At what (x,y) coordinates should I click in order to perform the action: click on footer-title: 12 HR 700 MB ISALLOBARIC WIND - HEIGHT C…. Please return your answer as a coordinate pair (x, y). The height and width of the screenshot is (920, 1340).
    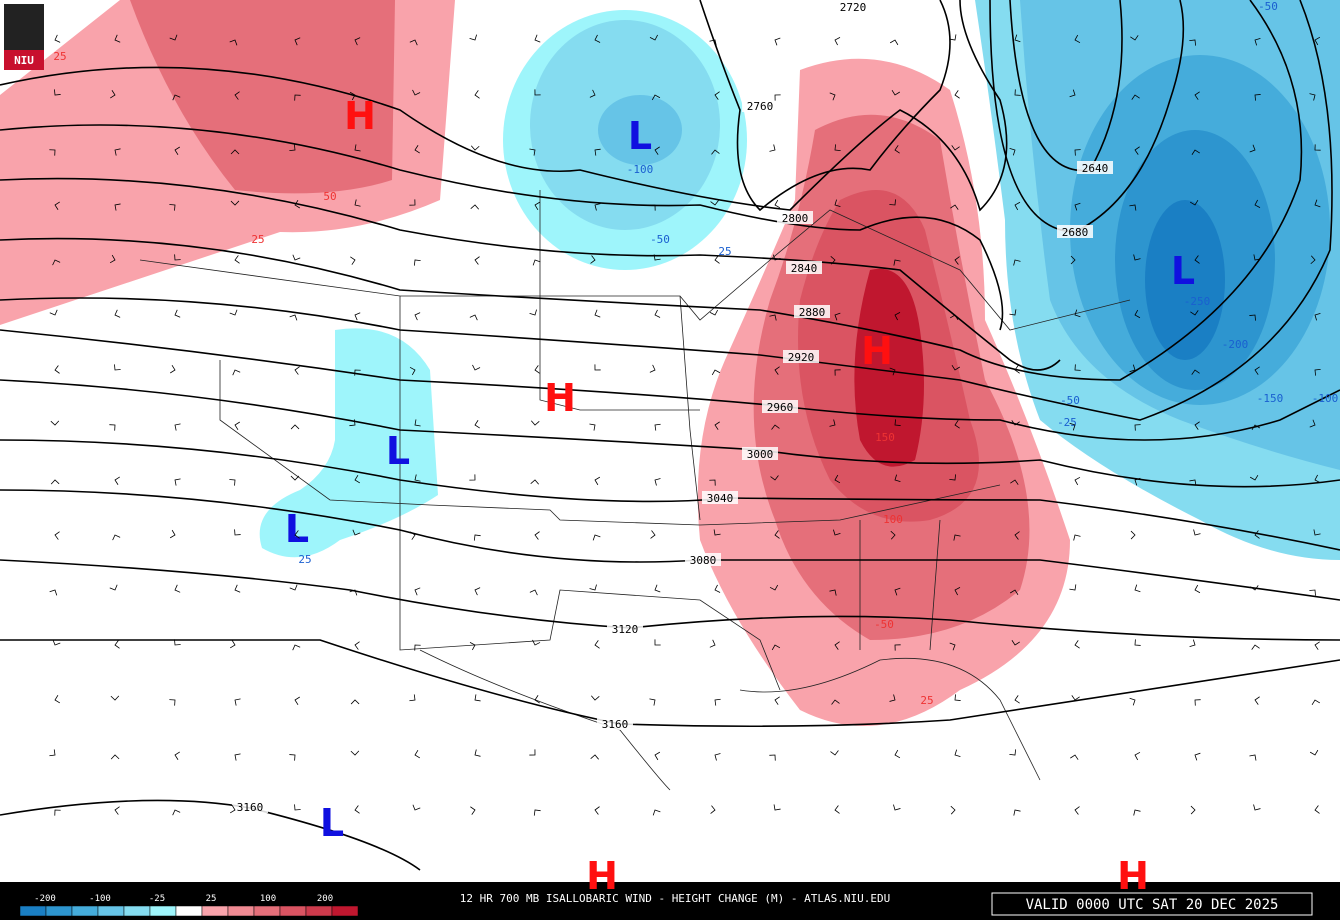
    Looking at the image, I should click on (675, 898).